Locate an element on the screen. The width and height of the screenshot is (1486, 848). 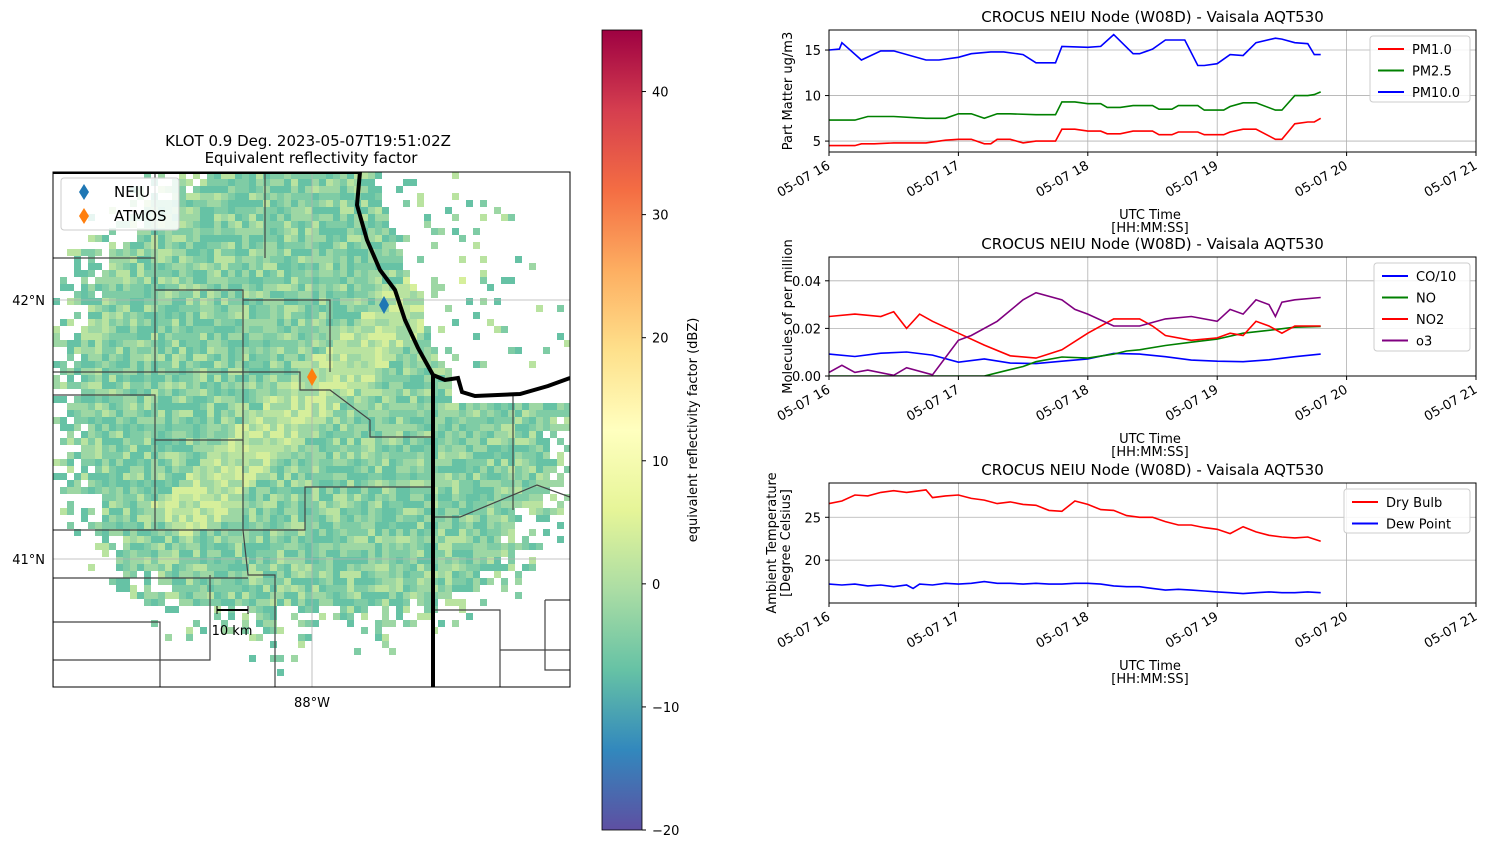
legend-box is located at coordinates (1420, 69).